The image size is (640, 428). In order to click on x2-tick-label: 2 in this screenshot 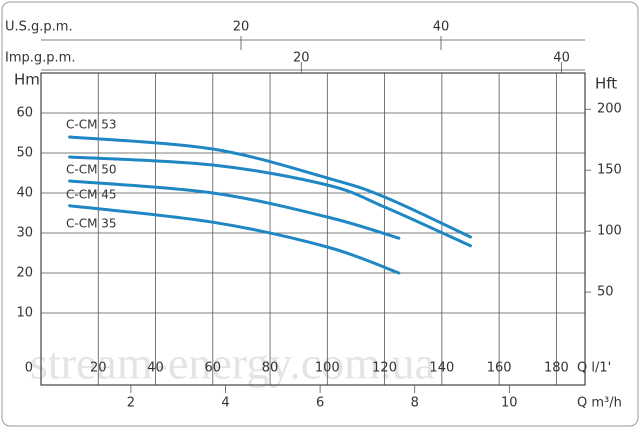, I will do `click(131, 403)`.